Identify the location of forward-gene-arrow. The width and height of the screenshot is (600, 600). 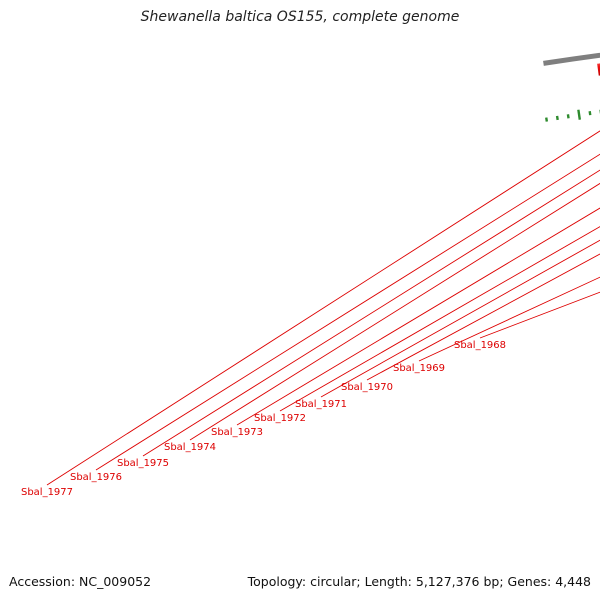
(598, 69).